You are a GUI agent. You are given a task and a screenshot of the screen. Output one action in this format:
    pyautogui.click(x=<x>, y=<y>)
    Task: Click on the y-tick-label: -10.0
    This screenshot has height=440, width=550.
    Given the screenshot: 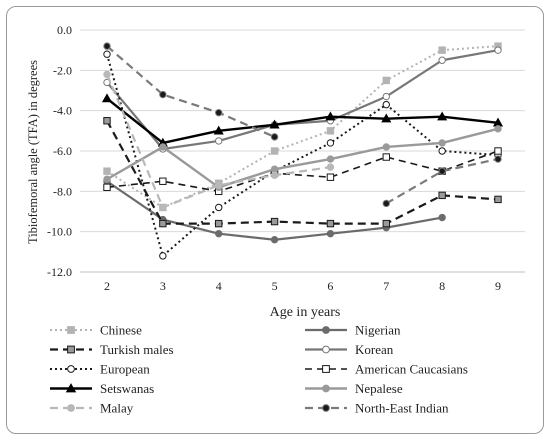 What is the action you would take?
    pyautogui.click(x=59, y=232)
    